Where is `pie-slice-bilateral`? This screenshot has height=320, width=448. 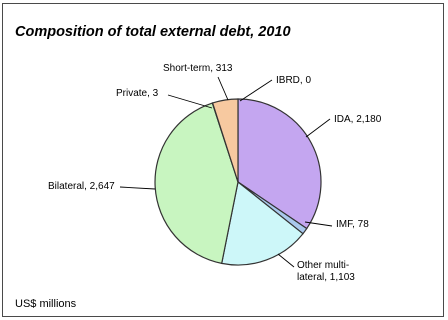 pie-slice-bilateral is located at coordinates (196, 183).